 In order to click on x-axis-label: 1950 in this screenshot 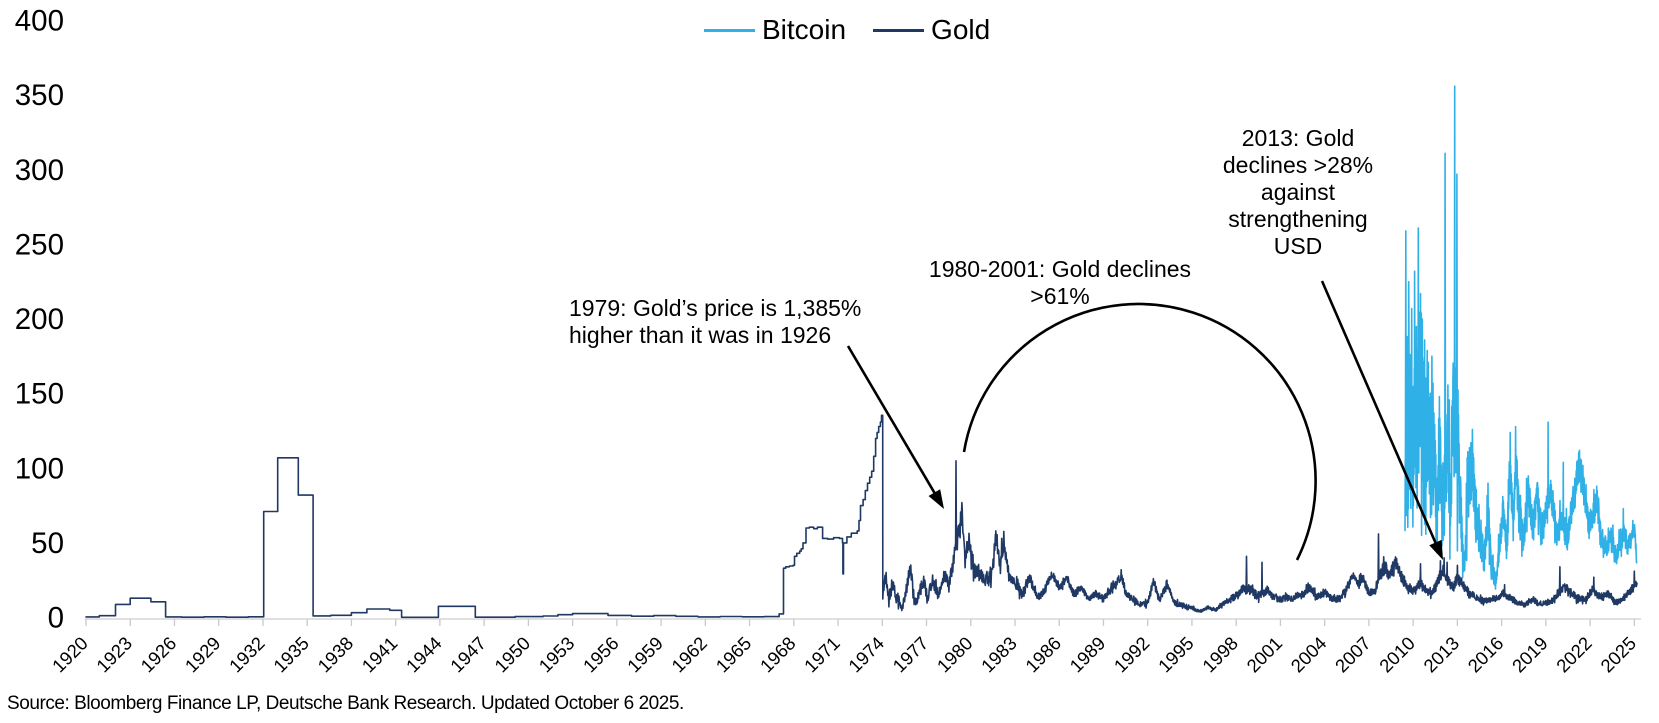, I will do `click(512, 654)`.